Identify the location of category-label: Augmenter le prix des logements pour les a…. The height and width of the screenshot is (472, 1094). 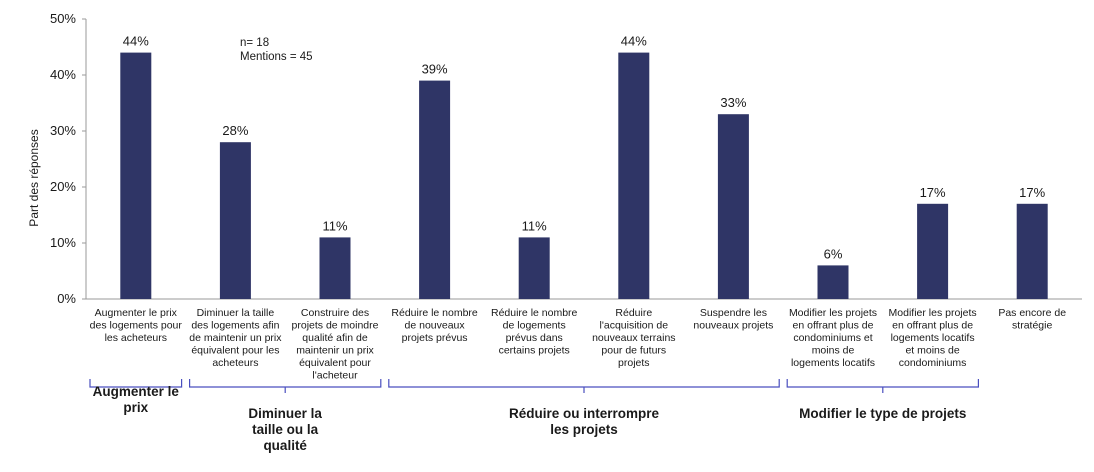
(136, 325).